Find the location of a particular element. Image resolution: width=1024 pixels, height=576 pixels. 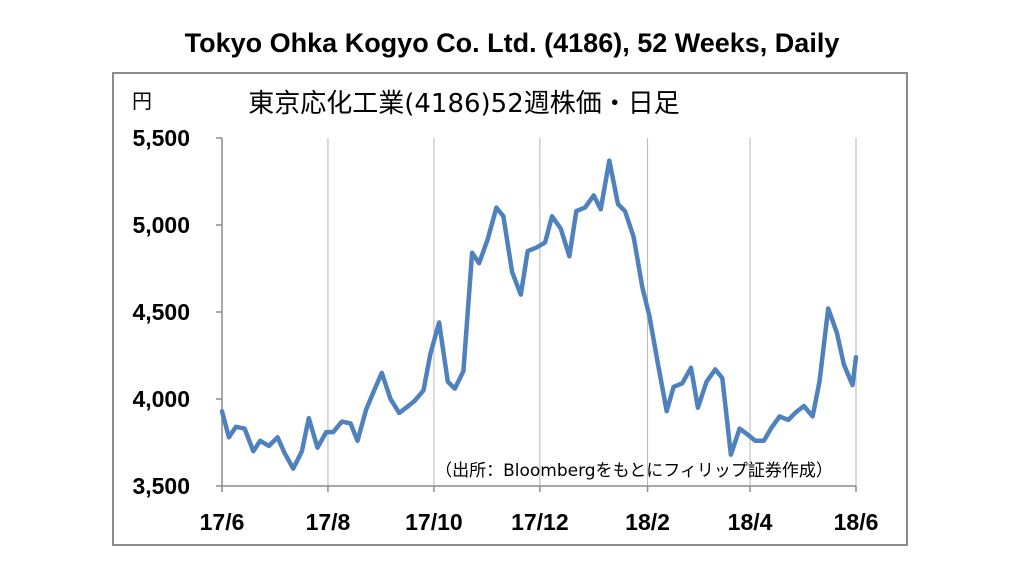

y-tick-label: 4,500 is located at coordinates (161, 312).